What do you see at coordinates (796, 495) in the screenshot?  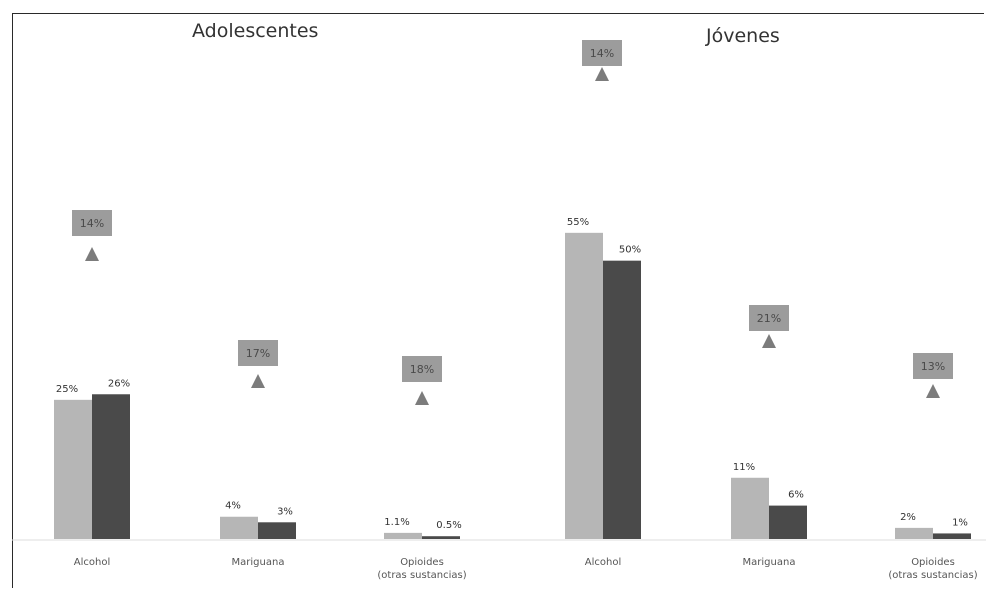 I see `data-label: 6%` at bounding box center [796, 495].